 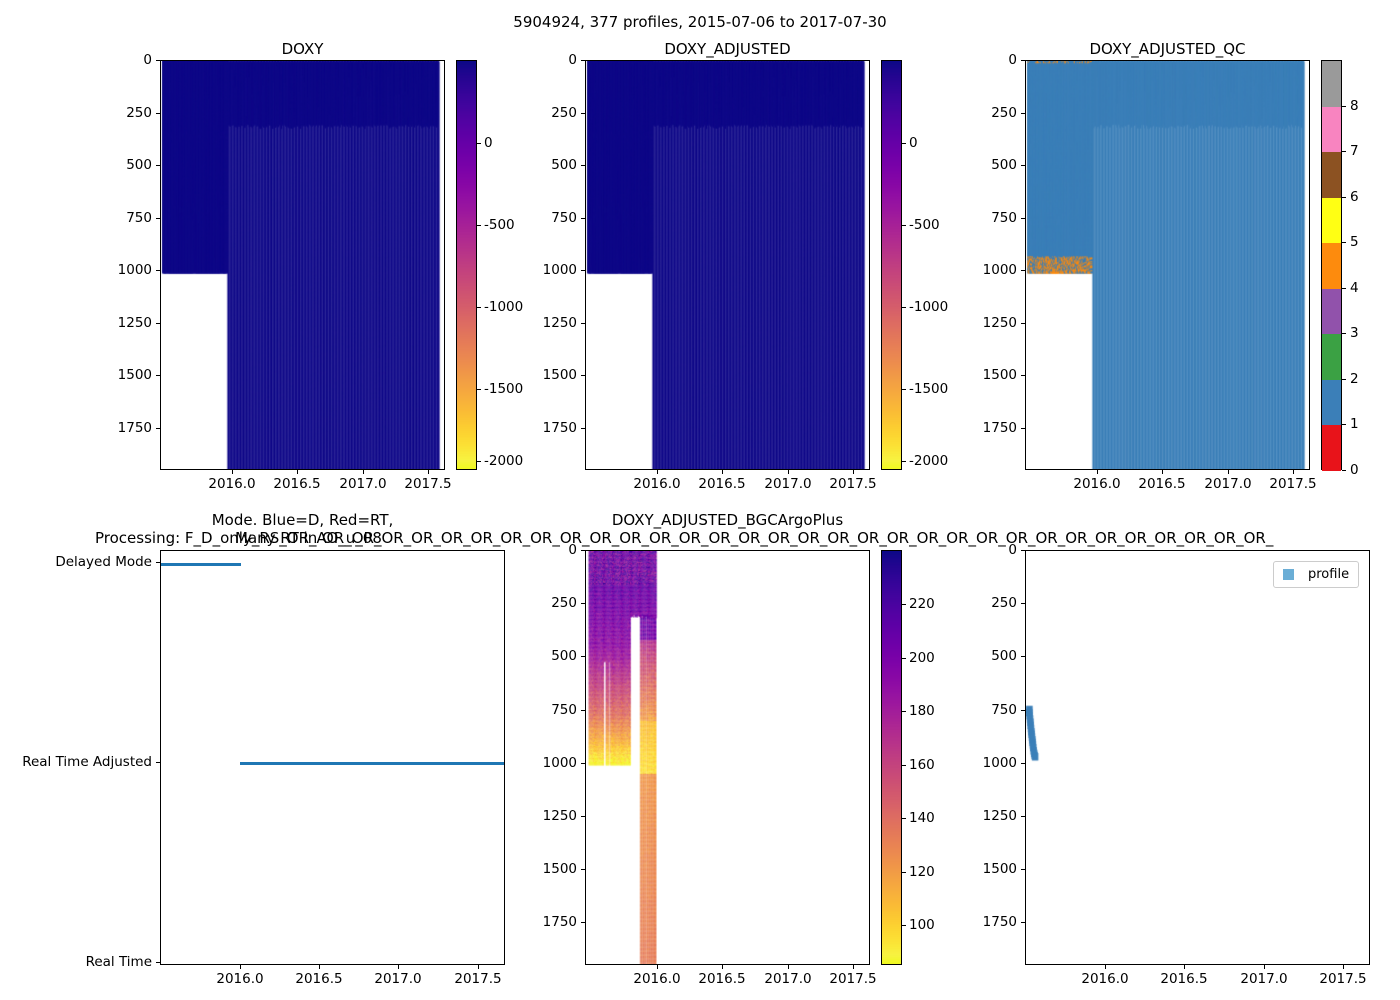 I want to click on out-ytick-0: 0, so click(x=1012, y=550).